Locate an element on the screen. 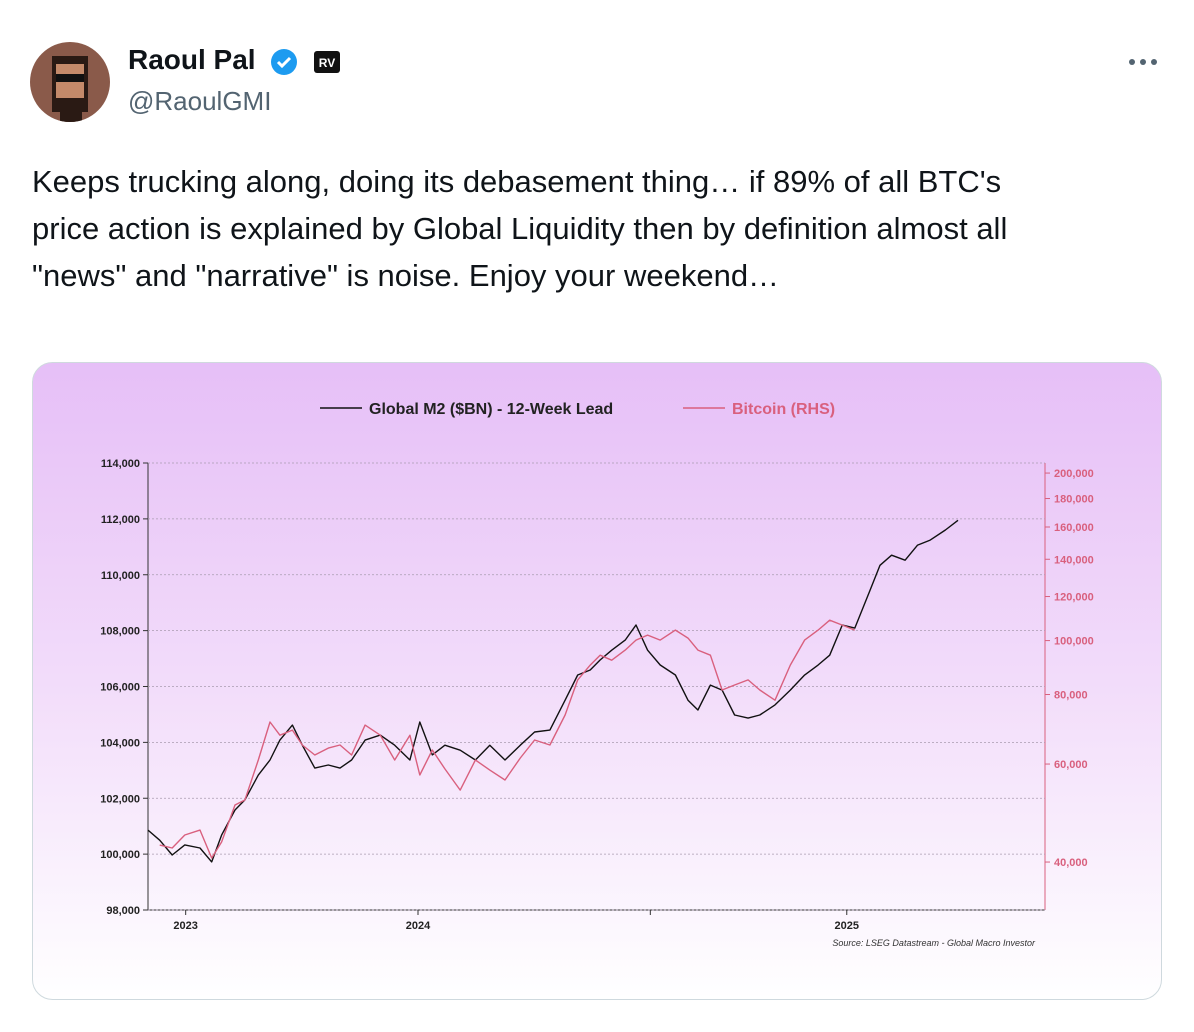 This screenshot has height=1032, width=1194. x-tick-label: 2025 is located at coordinates (847, 926).